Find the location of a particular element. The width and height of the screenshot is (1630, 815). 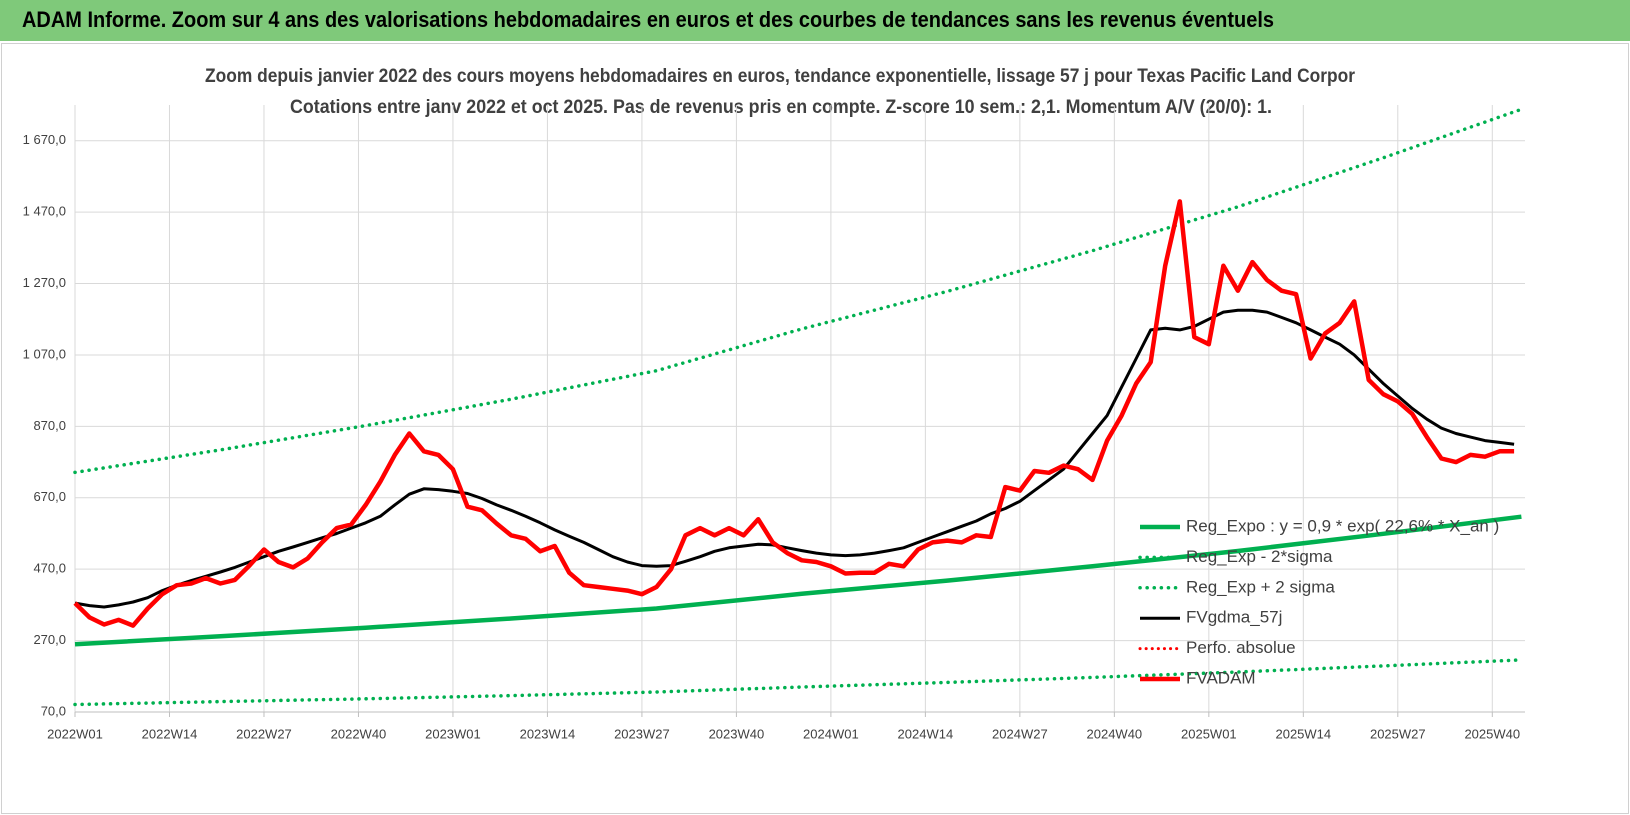

legend-label: FVgdma_57j is located at coordinates (1234, 617).